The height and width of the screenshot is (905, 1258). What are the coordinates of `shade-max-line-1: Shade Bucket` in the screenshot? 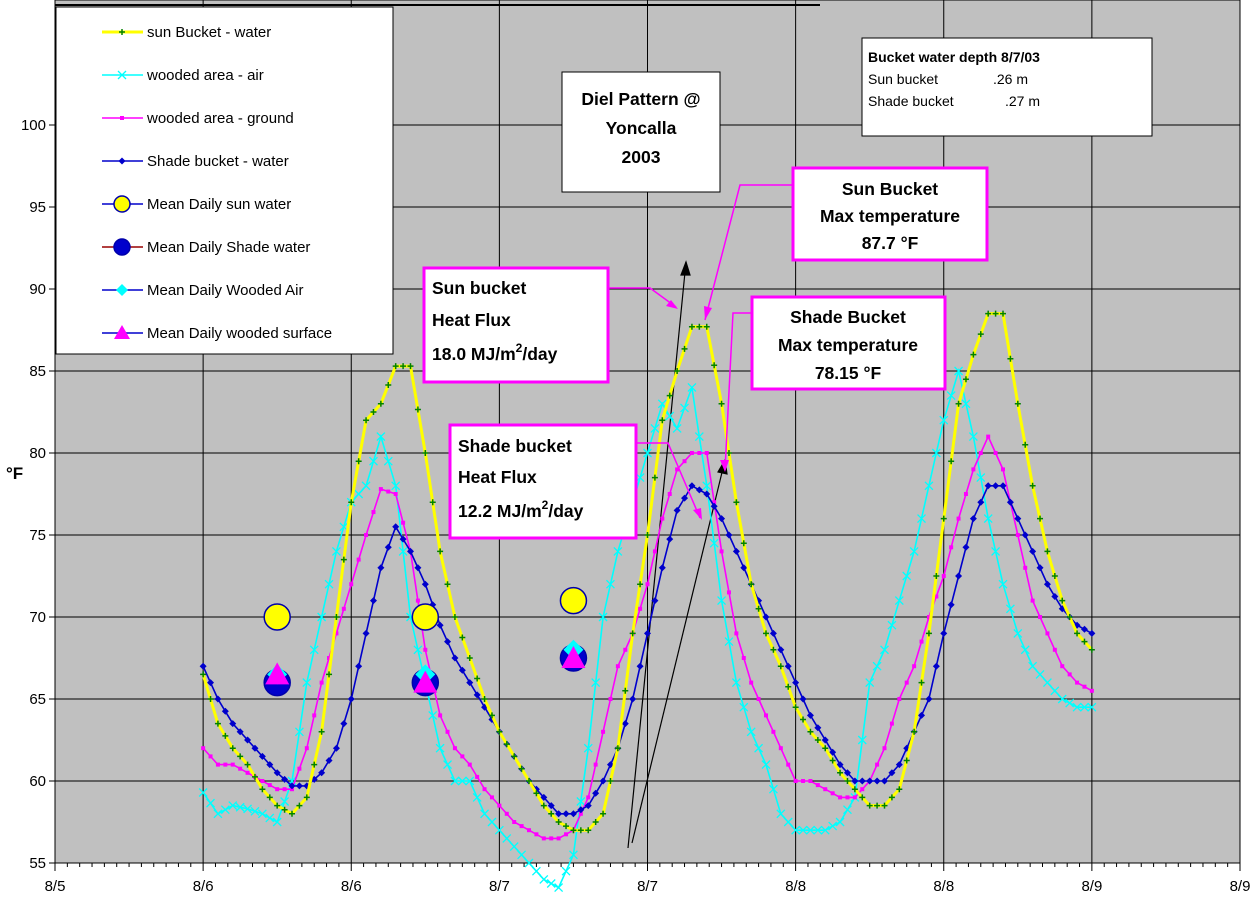 It's located at (848, 317).